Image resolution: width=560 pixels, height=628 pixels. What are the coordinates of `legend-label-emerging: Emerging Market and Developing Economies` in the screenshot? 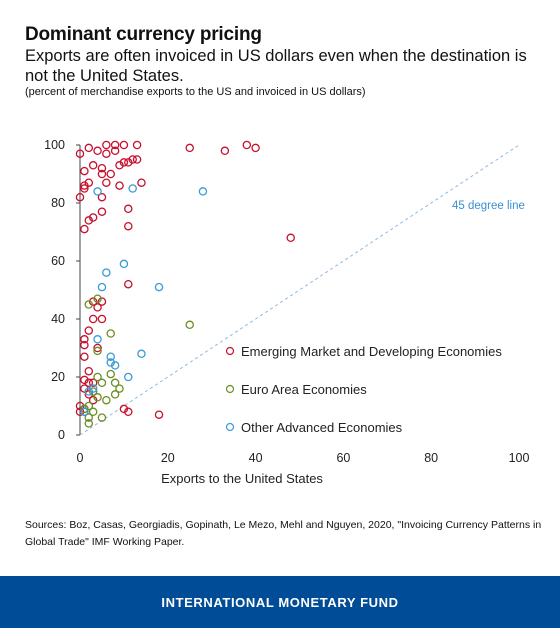 It's located at (371, 351).